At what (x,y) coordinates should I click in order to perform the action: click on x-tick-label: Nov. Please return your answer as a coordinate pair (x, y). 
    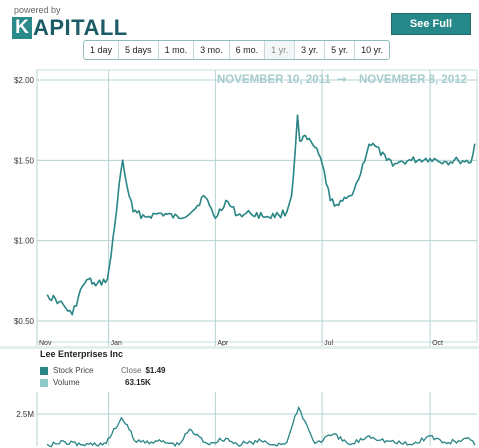
    Looking at the image, I should click on (45, 343).